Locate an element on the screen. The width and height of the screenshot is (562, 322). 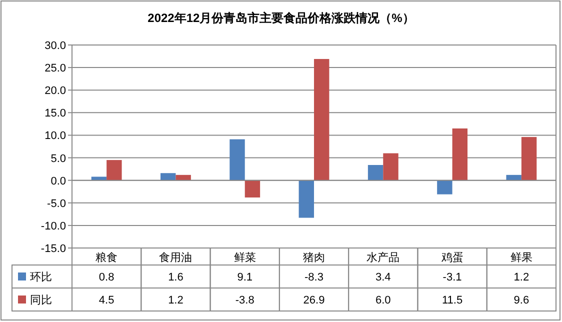
legend-label: 同比 is located at coordinates (41, 300).